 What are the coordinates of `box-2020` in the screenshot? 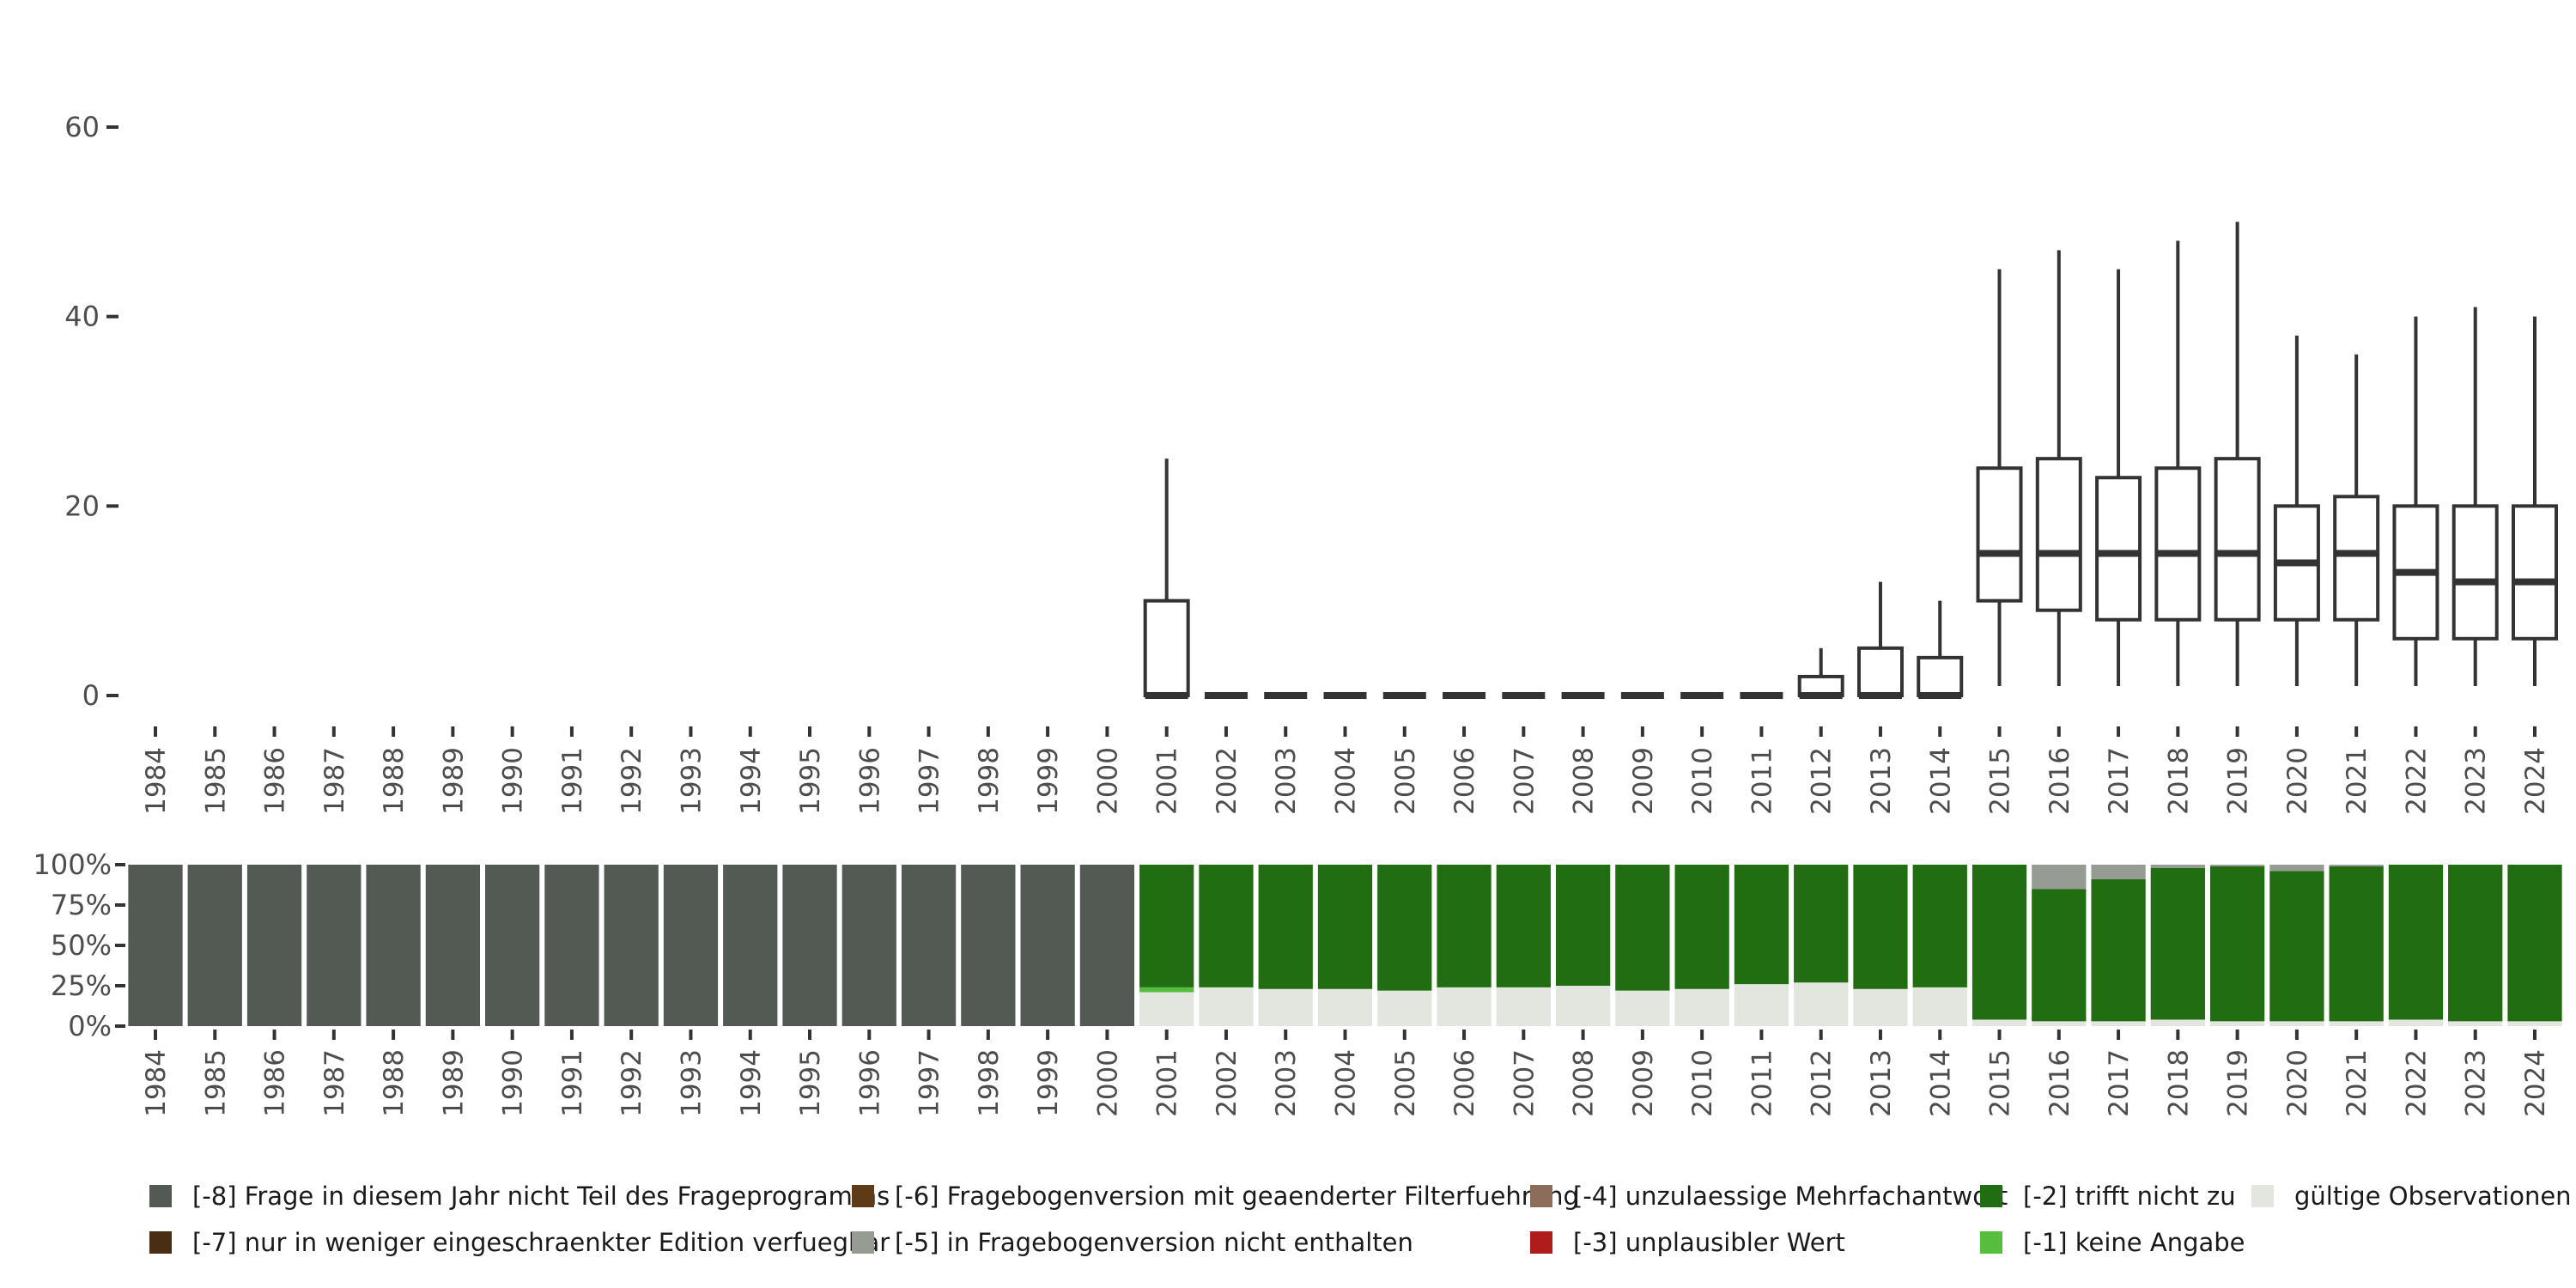 It's located at (2296, 510).